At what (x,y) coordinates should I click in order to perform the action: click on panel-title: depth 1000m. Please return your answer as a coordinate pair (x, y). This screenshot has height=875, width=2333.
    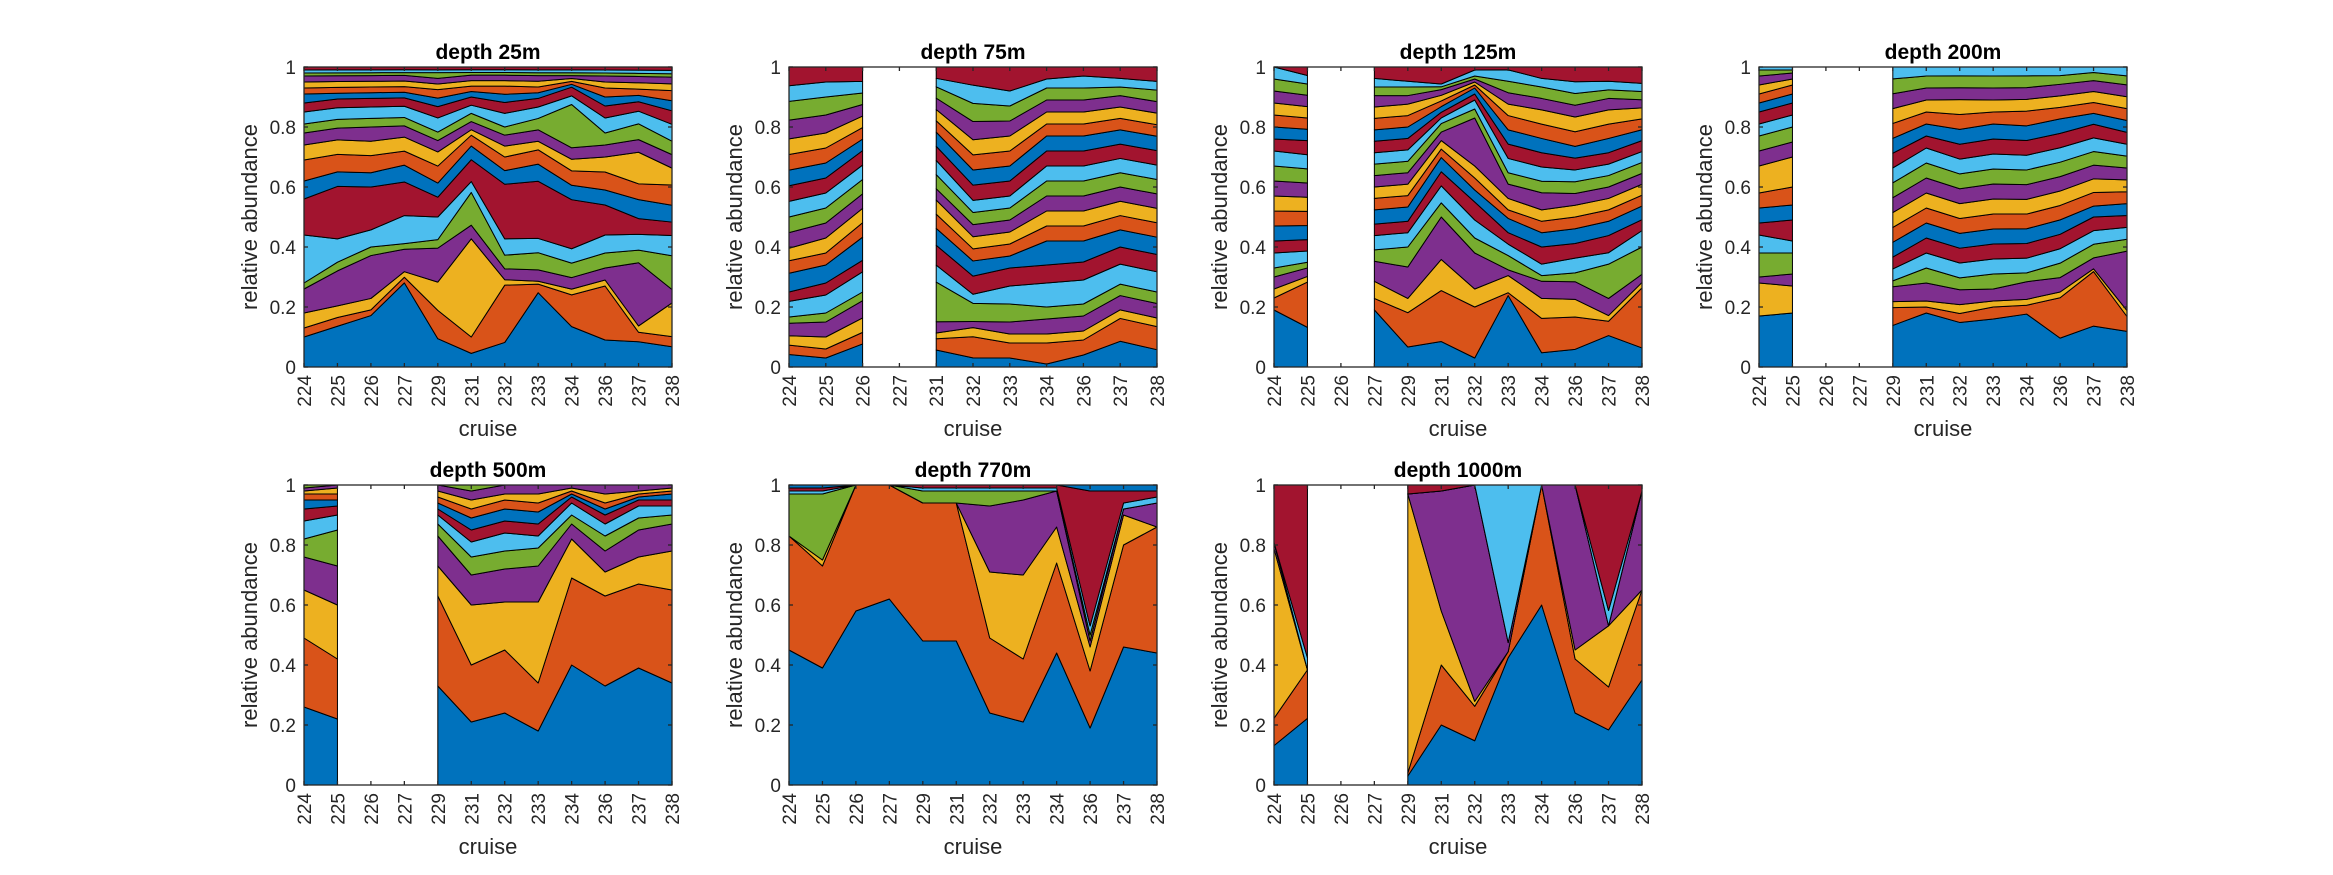
    Looking at the image, I should click on (1458, 470).